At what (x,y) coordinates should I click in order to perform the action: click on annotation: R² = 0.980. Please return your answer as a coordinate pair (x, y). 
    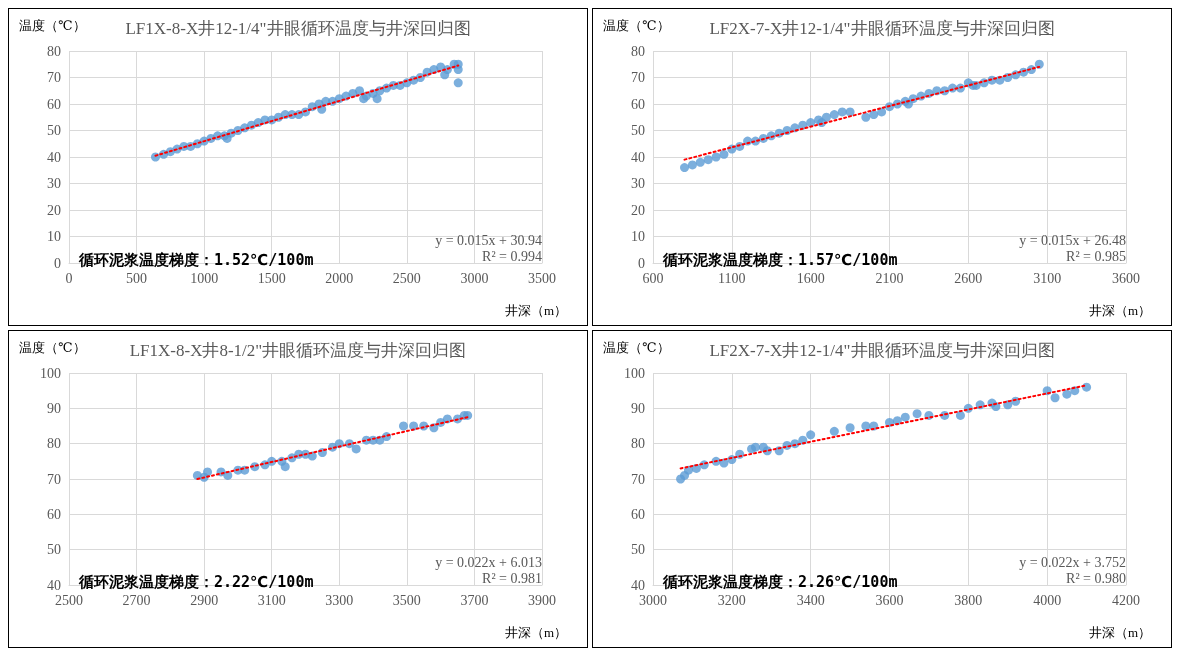
    Looking at the image, I should click on (1096, 578).